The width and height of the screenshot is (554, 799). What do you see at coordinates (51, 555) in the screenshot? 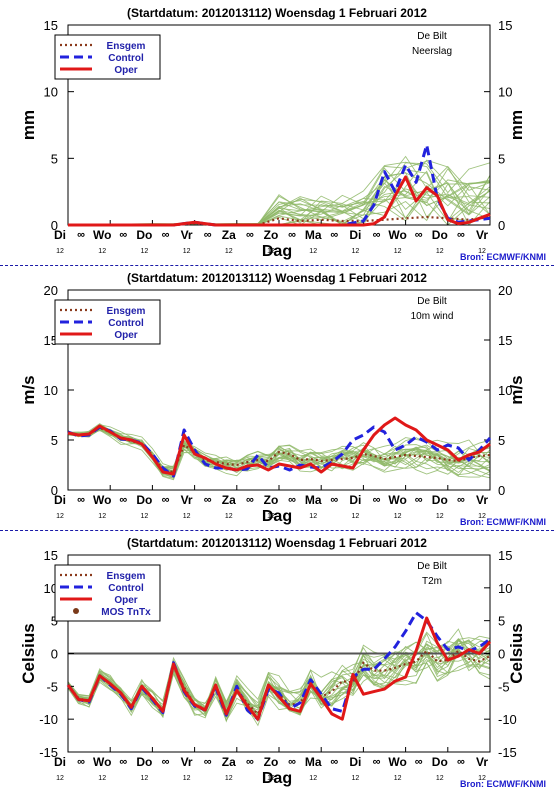
I see `y-tick-label-left: 15` at bounding box center [51, 555].